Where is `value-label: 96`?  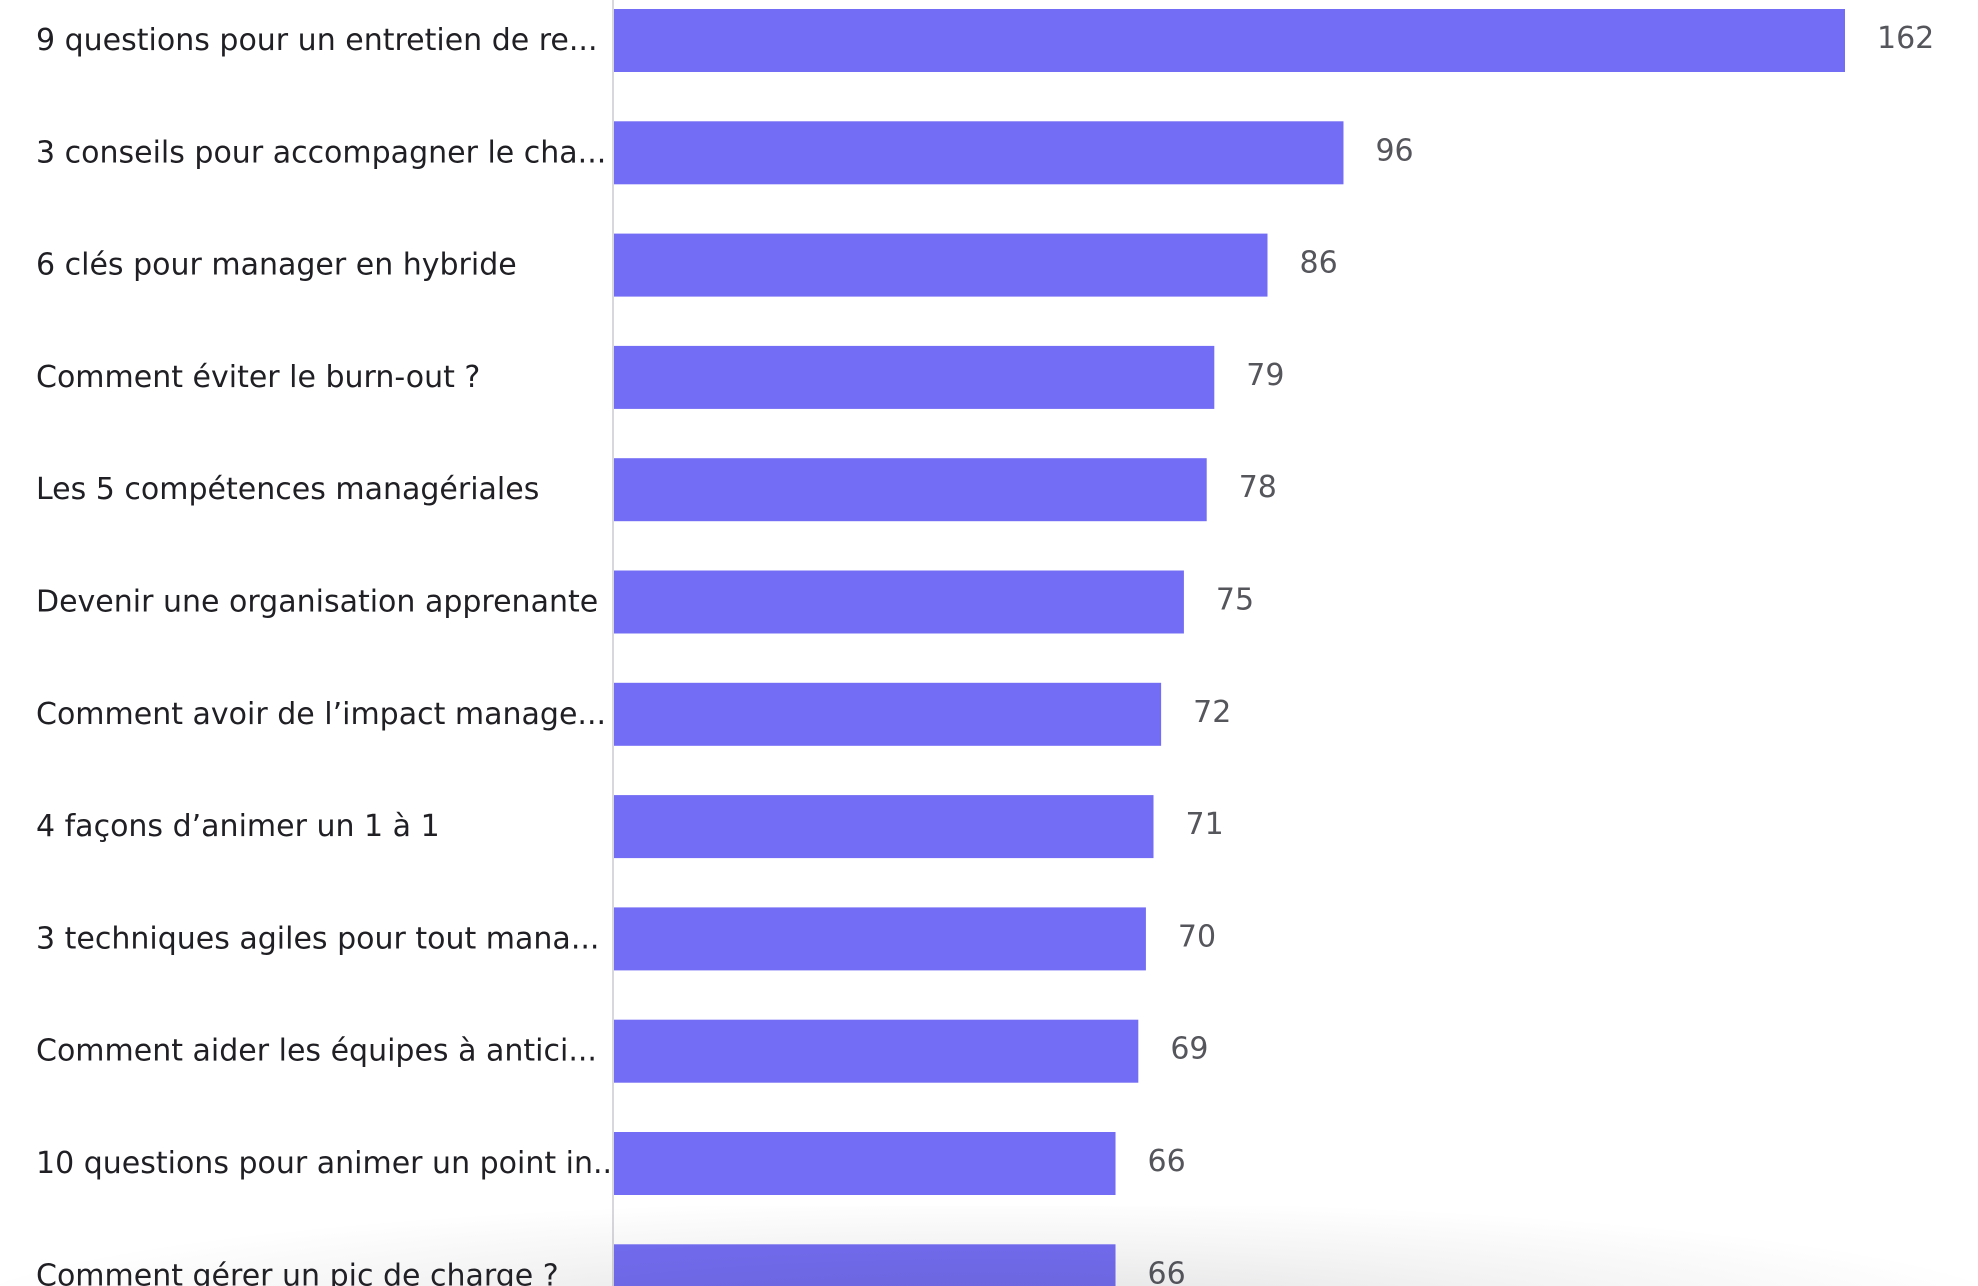
value-label: 96 is located at coordinates (1394, 150).